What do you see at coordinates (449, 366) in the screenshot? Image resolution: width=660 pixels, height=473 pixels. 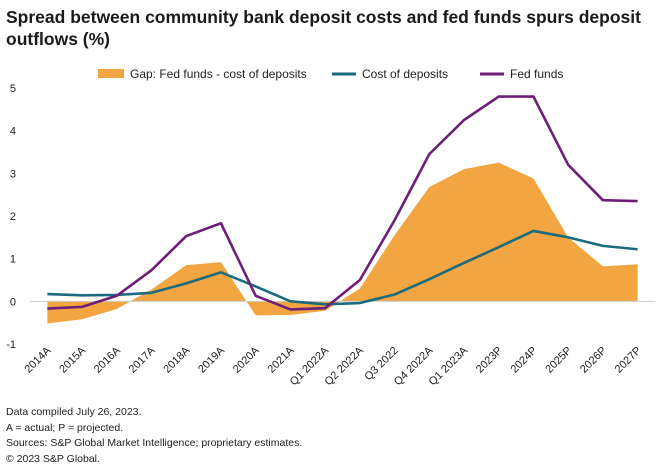 I see `x-tick-label: Q1 2023A` at bounding box center [449, 366].